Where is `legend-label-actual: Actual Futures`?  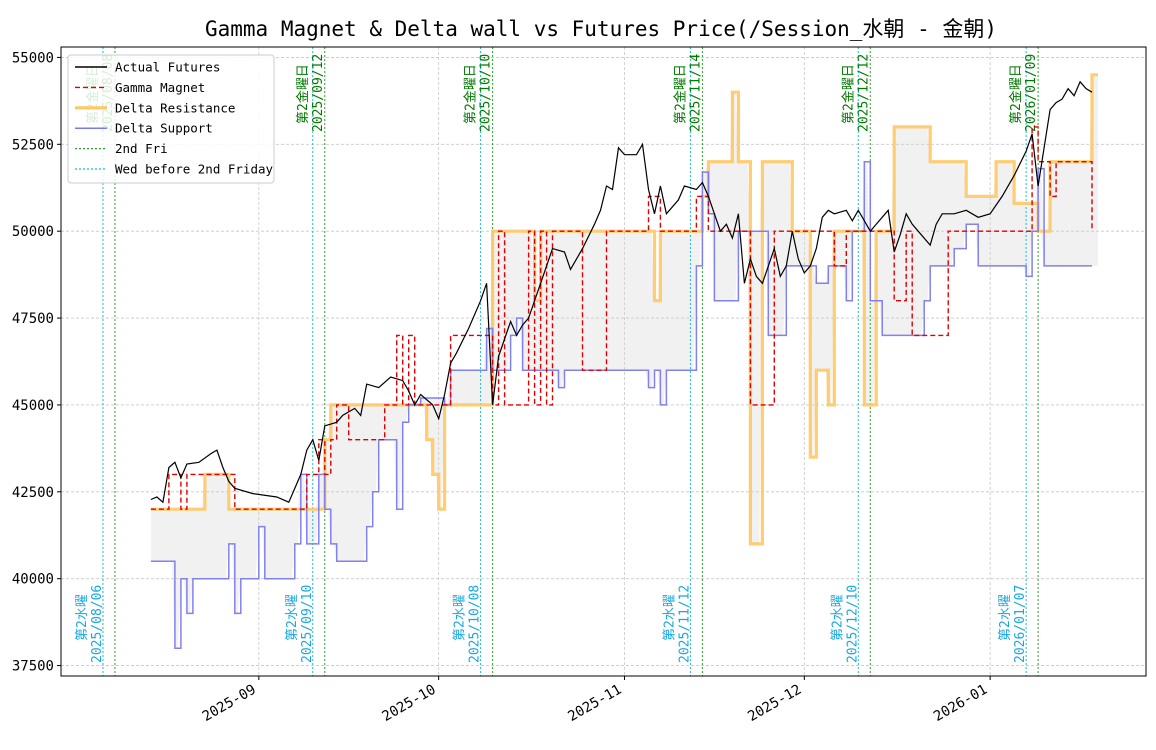
legend-label-actual: Actual Futures is located at coordinates (167, 67).